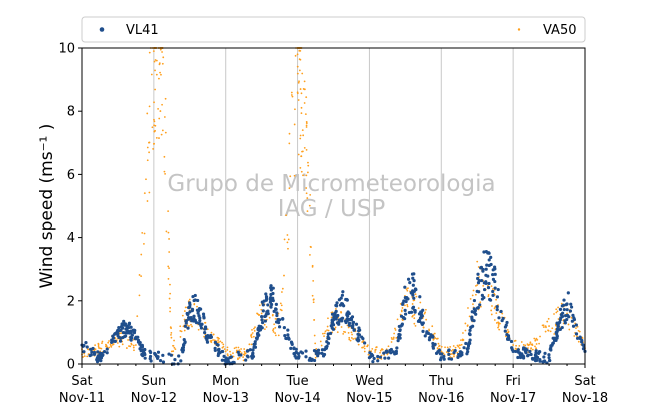 The height and width of the screenshot is (413, 650). Describe the element at coordinates (102, 29) in the screenshot. I see `legend-marker-vl41` at that location.